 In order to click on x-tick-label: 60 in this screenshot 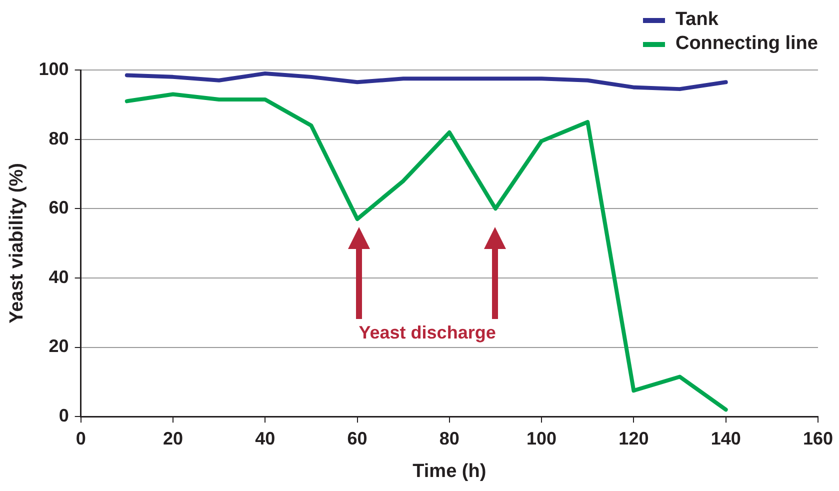, I will do `click(357, 438)`.